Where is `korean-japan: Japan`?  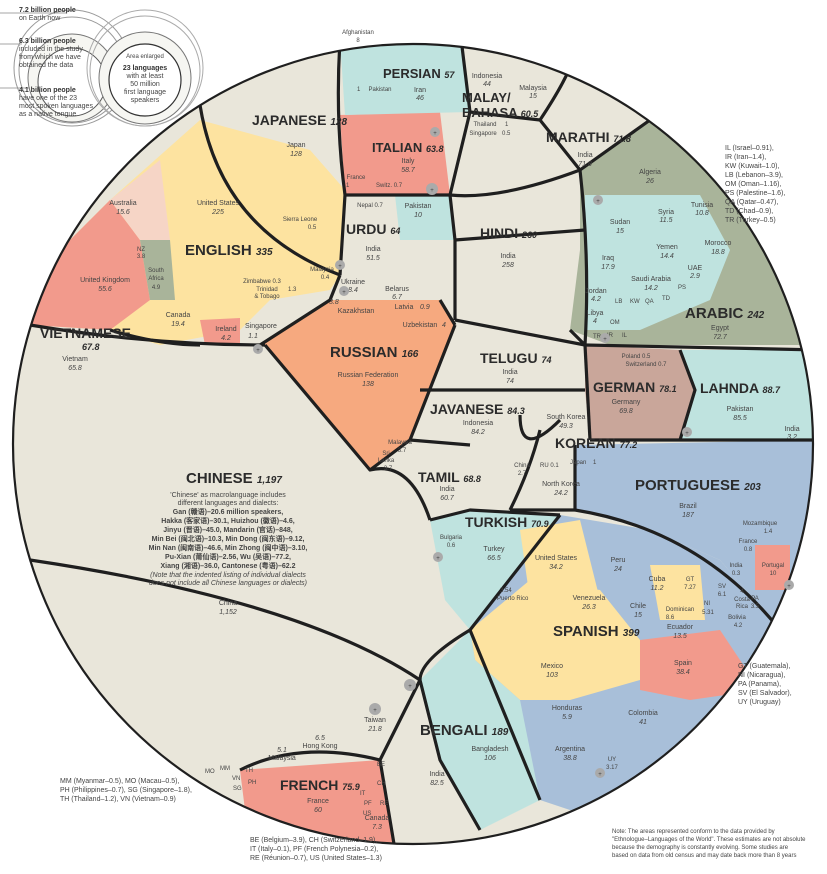
korean-japan: Japan is located at coordinates (578, 463).